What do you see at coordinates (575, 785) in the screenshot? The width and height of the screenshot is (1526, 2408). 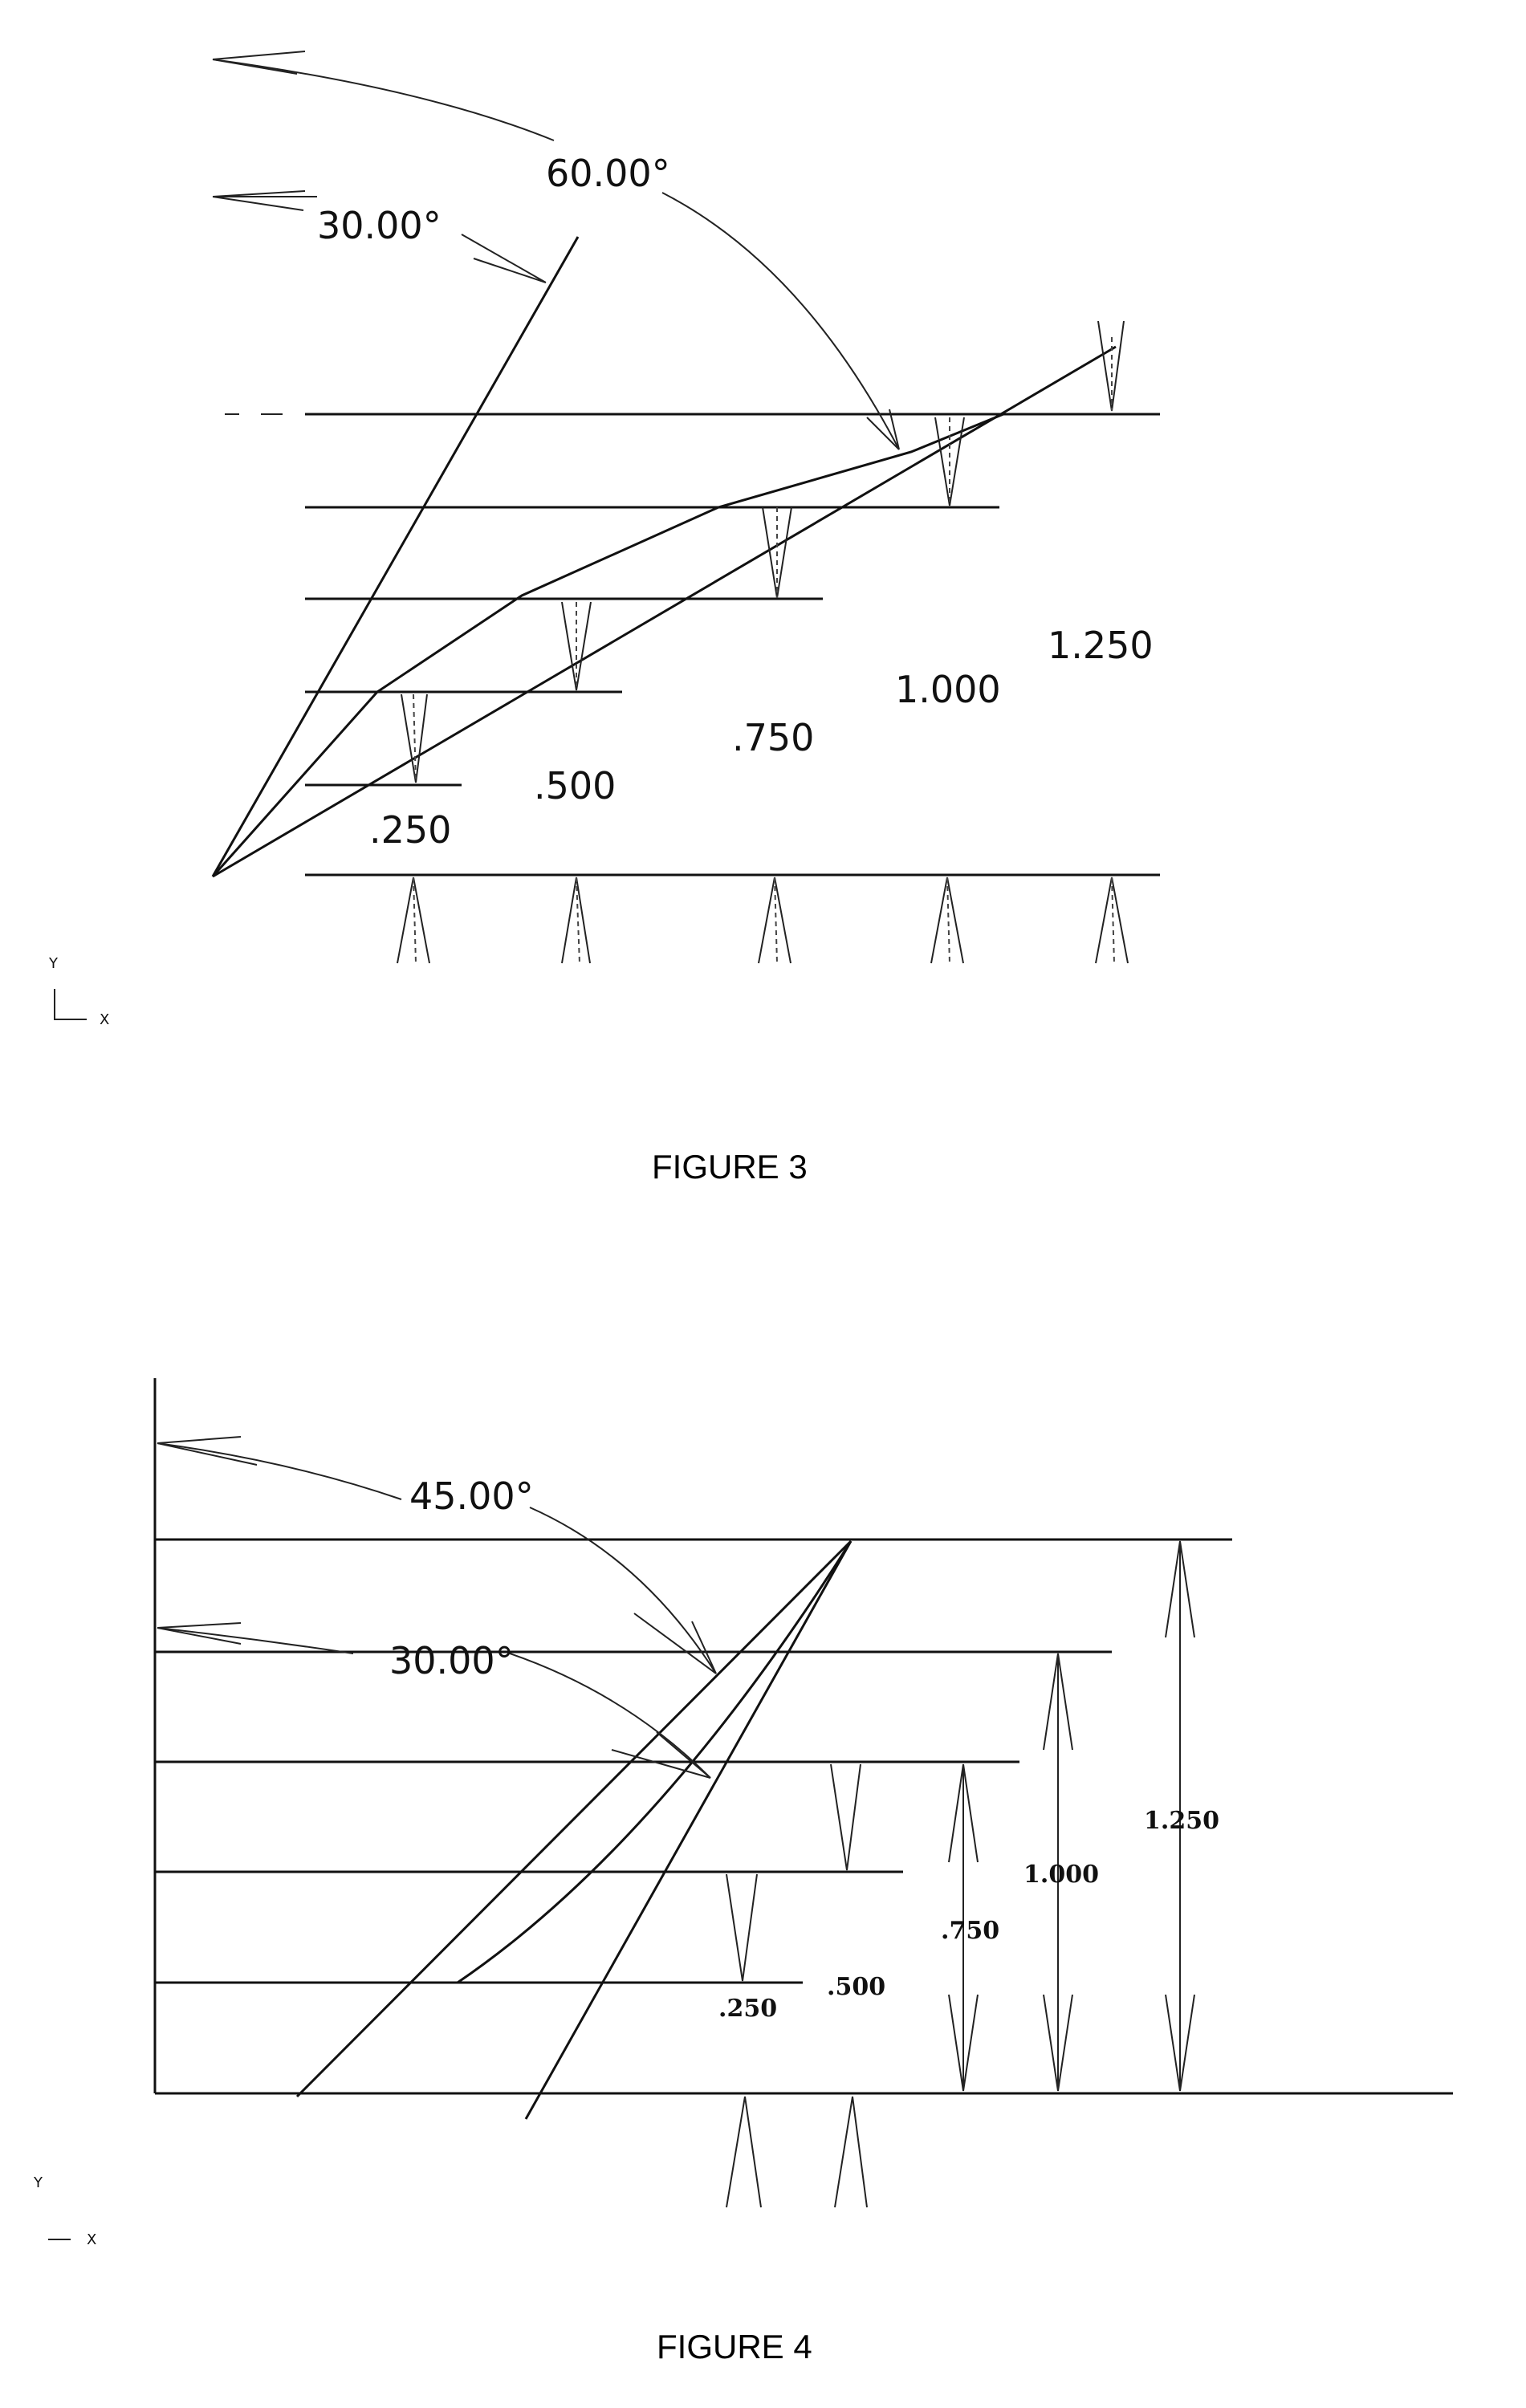 I see `figure-3-label-500: .500` at bounding box center [575, 785].